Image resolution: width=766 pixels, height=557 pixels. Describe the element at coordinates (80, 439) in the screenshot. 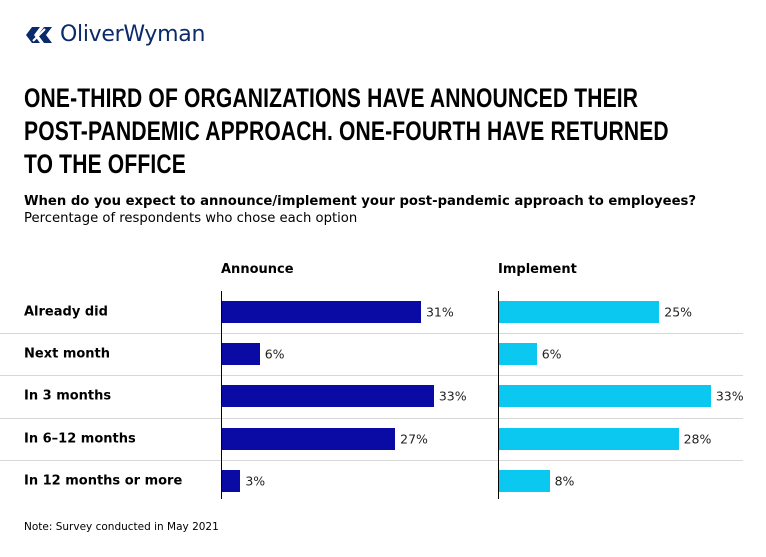

I see `category-label: In 6–12 months` at that location.